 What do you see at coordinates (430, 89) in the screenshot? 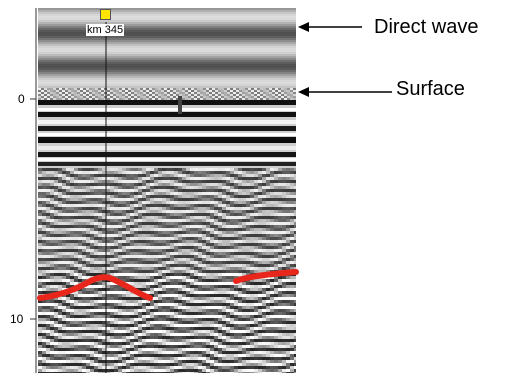
I see `surface-annotation: Surface` at bounding box center [430, 89].